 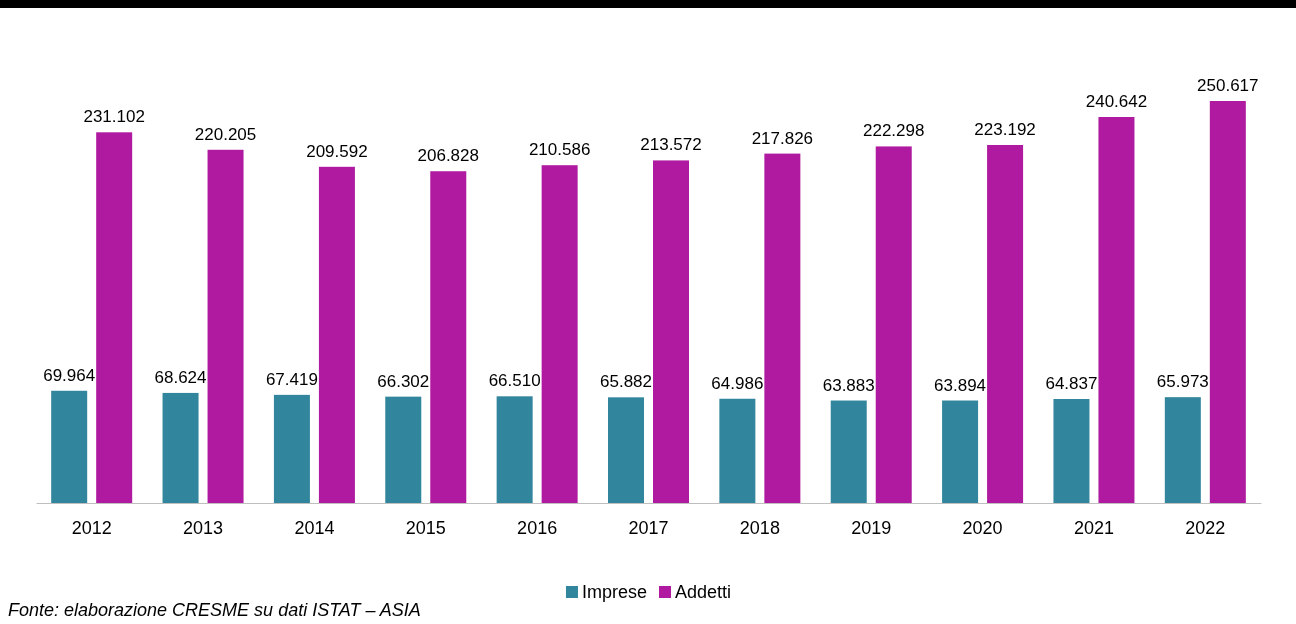 What do you see at coordinates (225, 134) in the screenshot?
I see `data-label: 220.205` at bounding box center [225, 134].